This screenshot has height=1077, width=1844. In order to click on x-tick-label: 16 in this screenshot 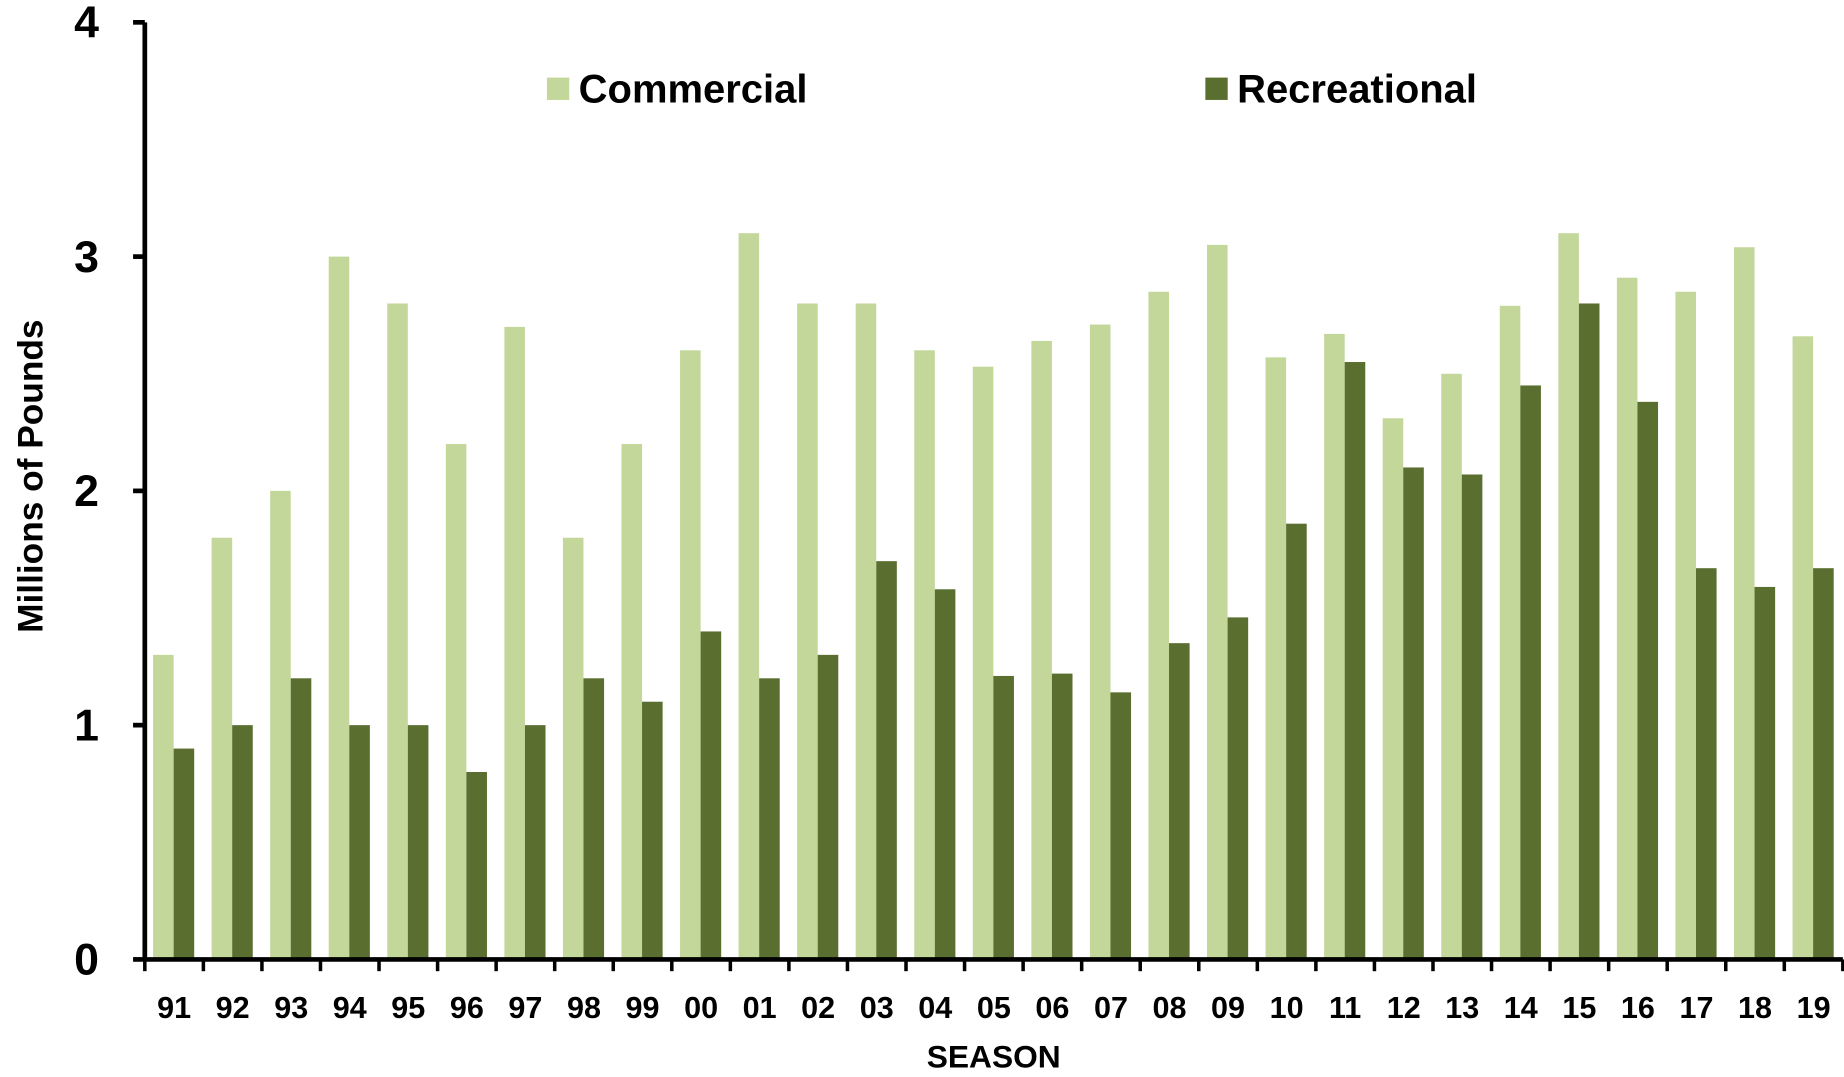, I will do `click(1638, 1008)`.